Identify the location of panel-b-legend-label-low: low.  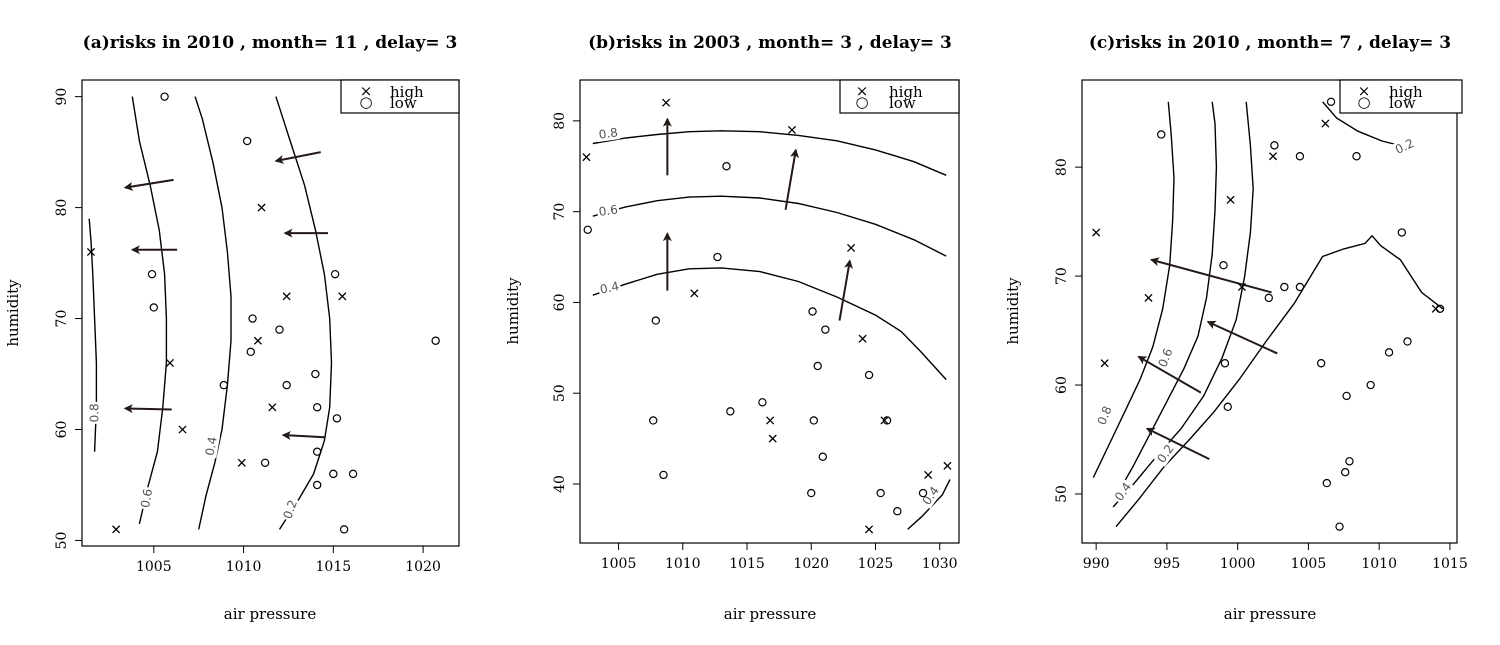
(902, 103).